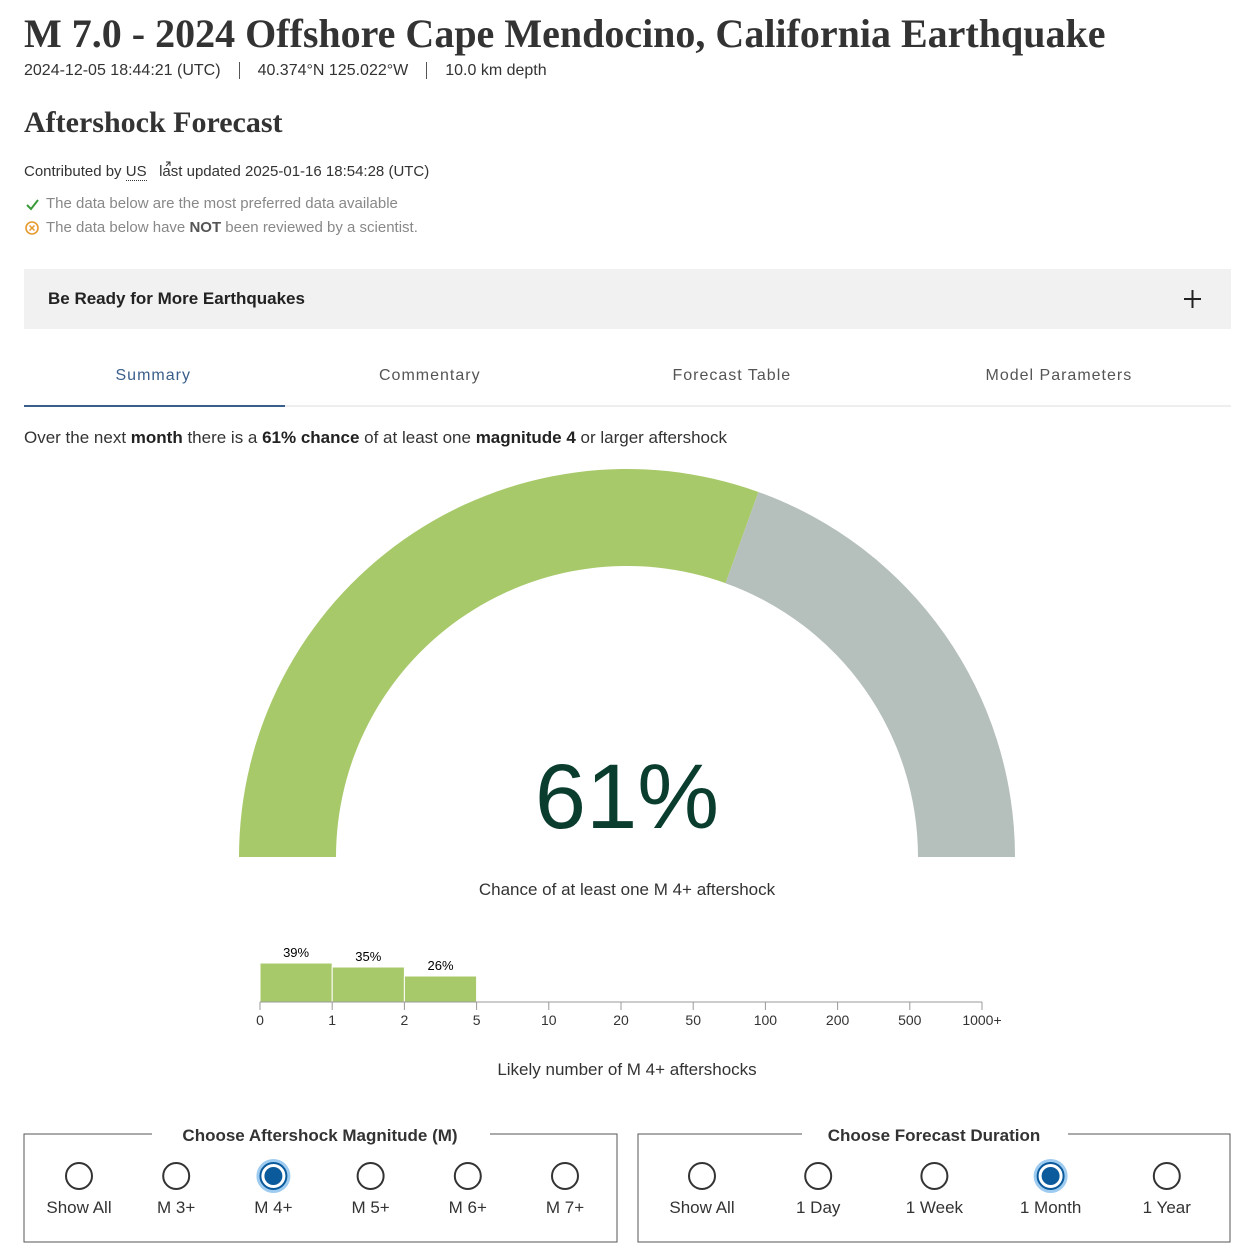 This screenshot has height=1248, width=1255. I want to click on x-tick-label: 2, so click(405, 1020).